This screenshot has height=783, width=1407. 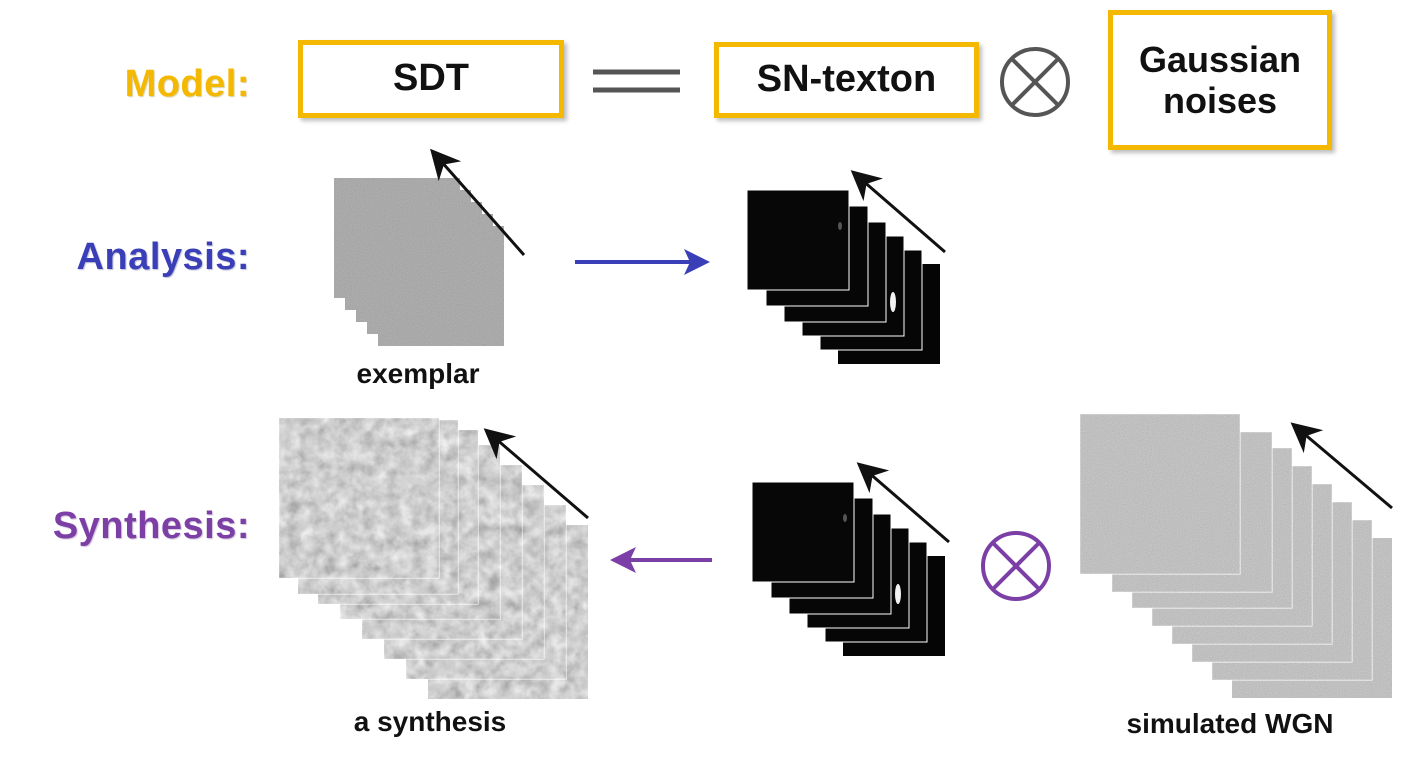 What do you see at coordinates (430, 721) in the screenshot?
I see `synthesis-caption: a synthesis` at bounding box center [430, 721].